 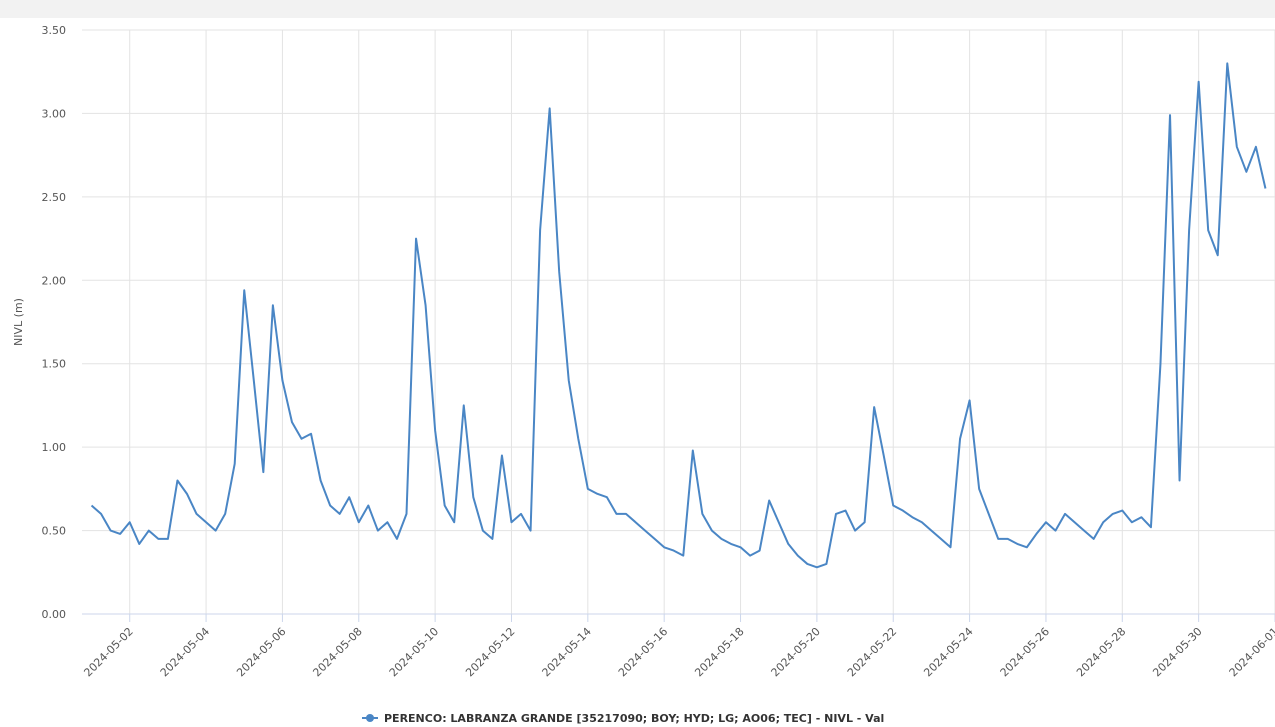 What do you see at coordinates (185, 652) in the screenshot?
I see `x-tick-label: 2024-05-04` at bounding box center [185, 652].